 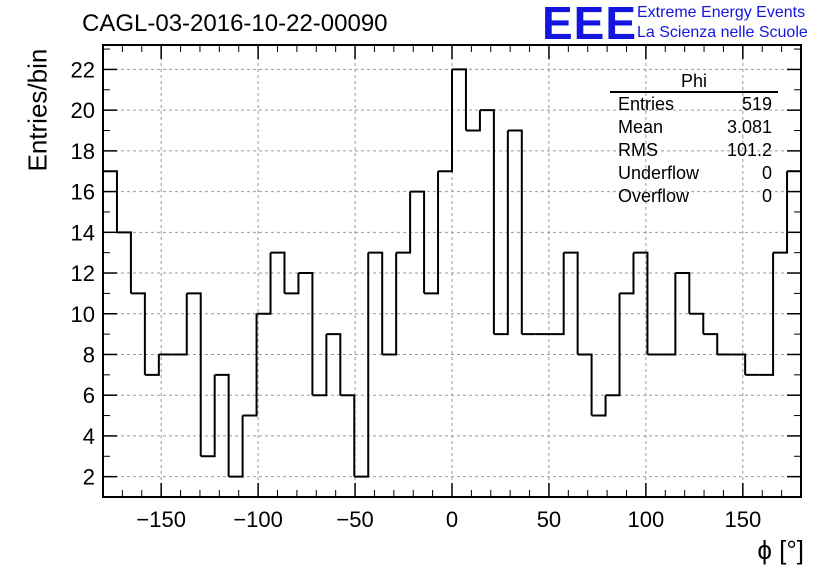 I want to click on logo-line-1: Extreme Energy Events, so click(x=721, y=12).